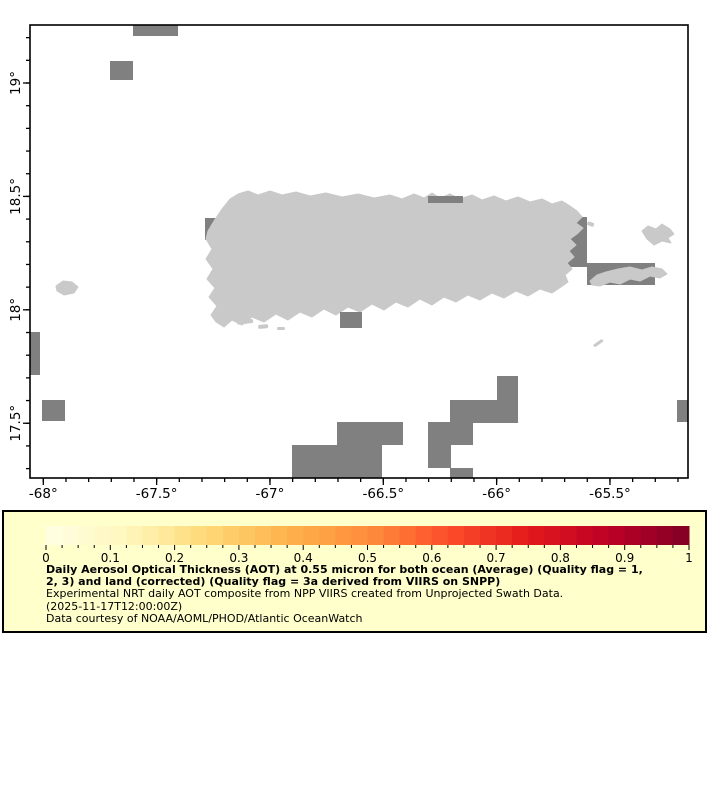 Image resolution: width=720 pixels, height=800 pixels. What do you see at coordinates (560, 557) in the screenshot?
I see `colorbar-tick-label: 0.8` at bounding box center [560, 557].